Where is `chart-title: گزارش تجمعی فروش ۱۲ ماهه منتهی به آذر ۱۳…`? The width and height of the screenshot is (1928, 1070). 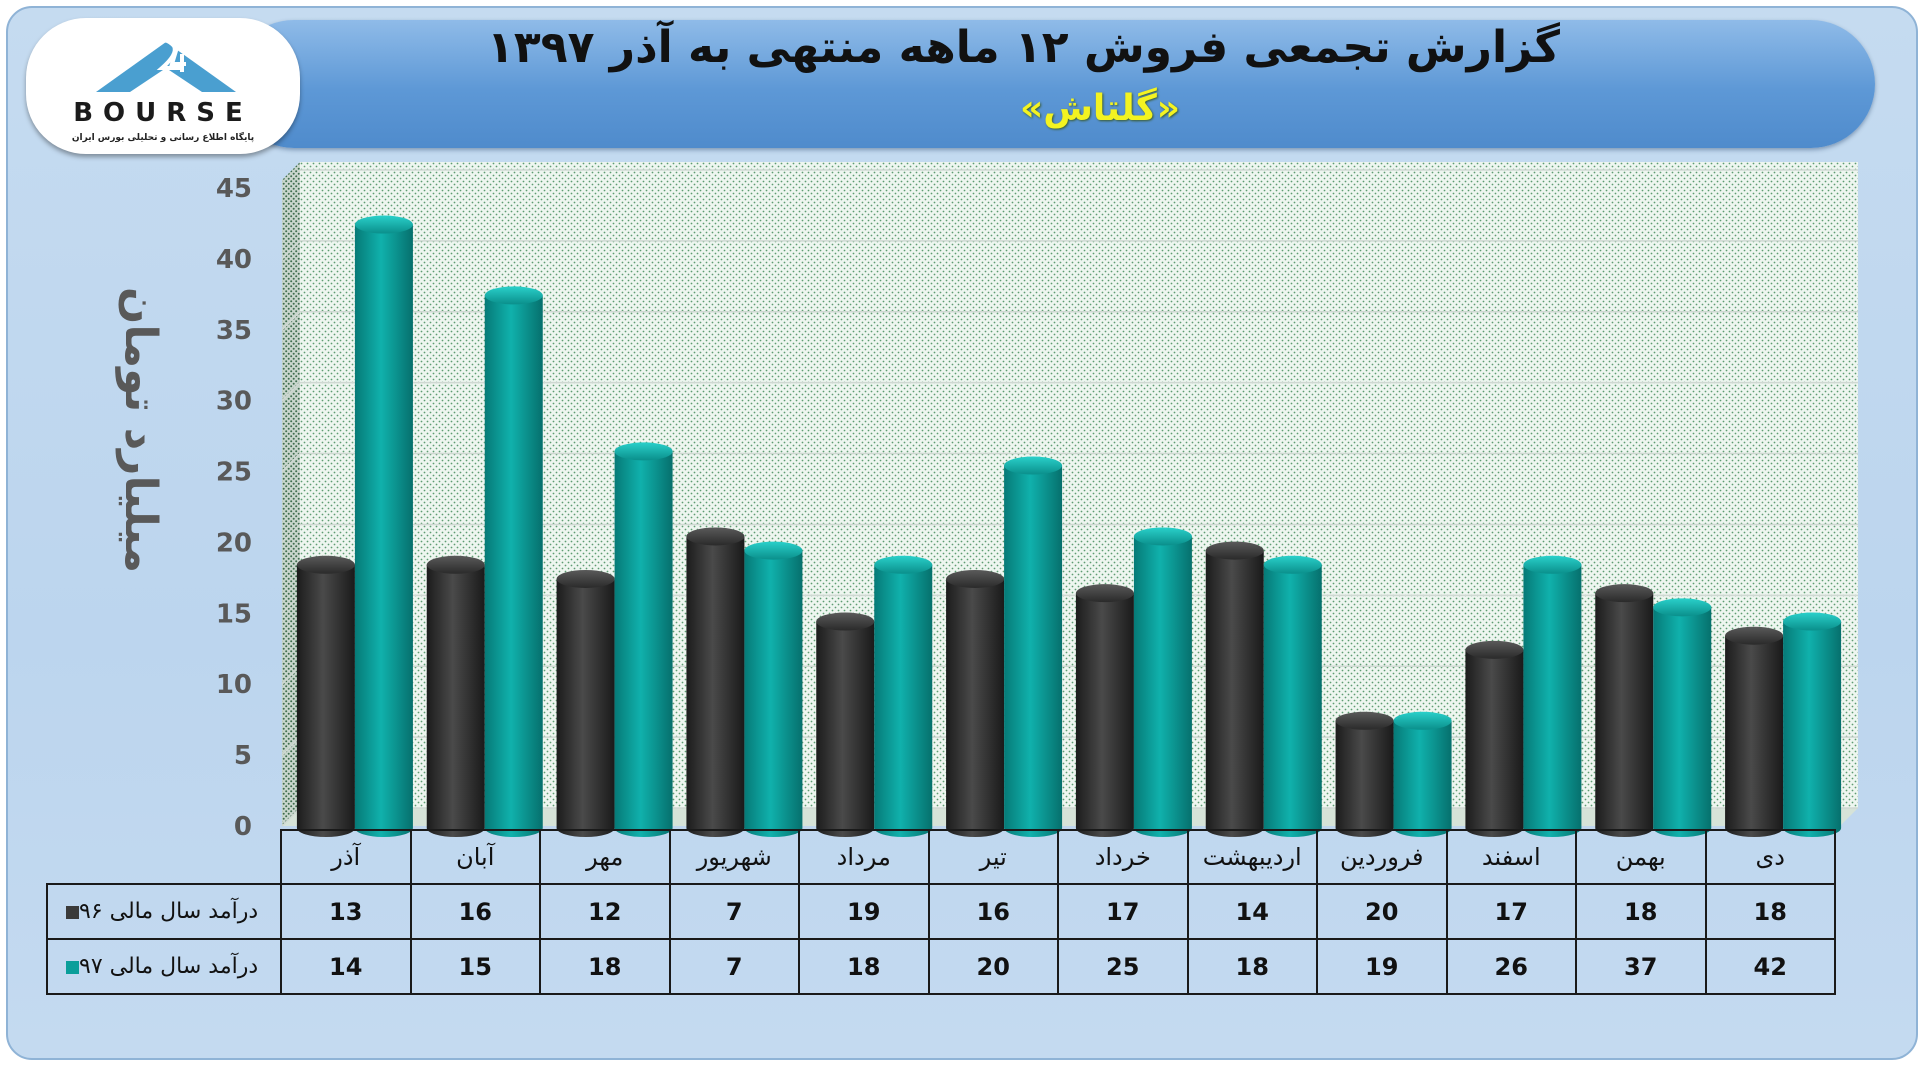 chart-title: گزارش تجمعی فروش ۱۲ ماهه منتهی به آذر ۱۳… is located at coordinates (1023, 47).